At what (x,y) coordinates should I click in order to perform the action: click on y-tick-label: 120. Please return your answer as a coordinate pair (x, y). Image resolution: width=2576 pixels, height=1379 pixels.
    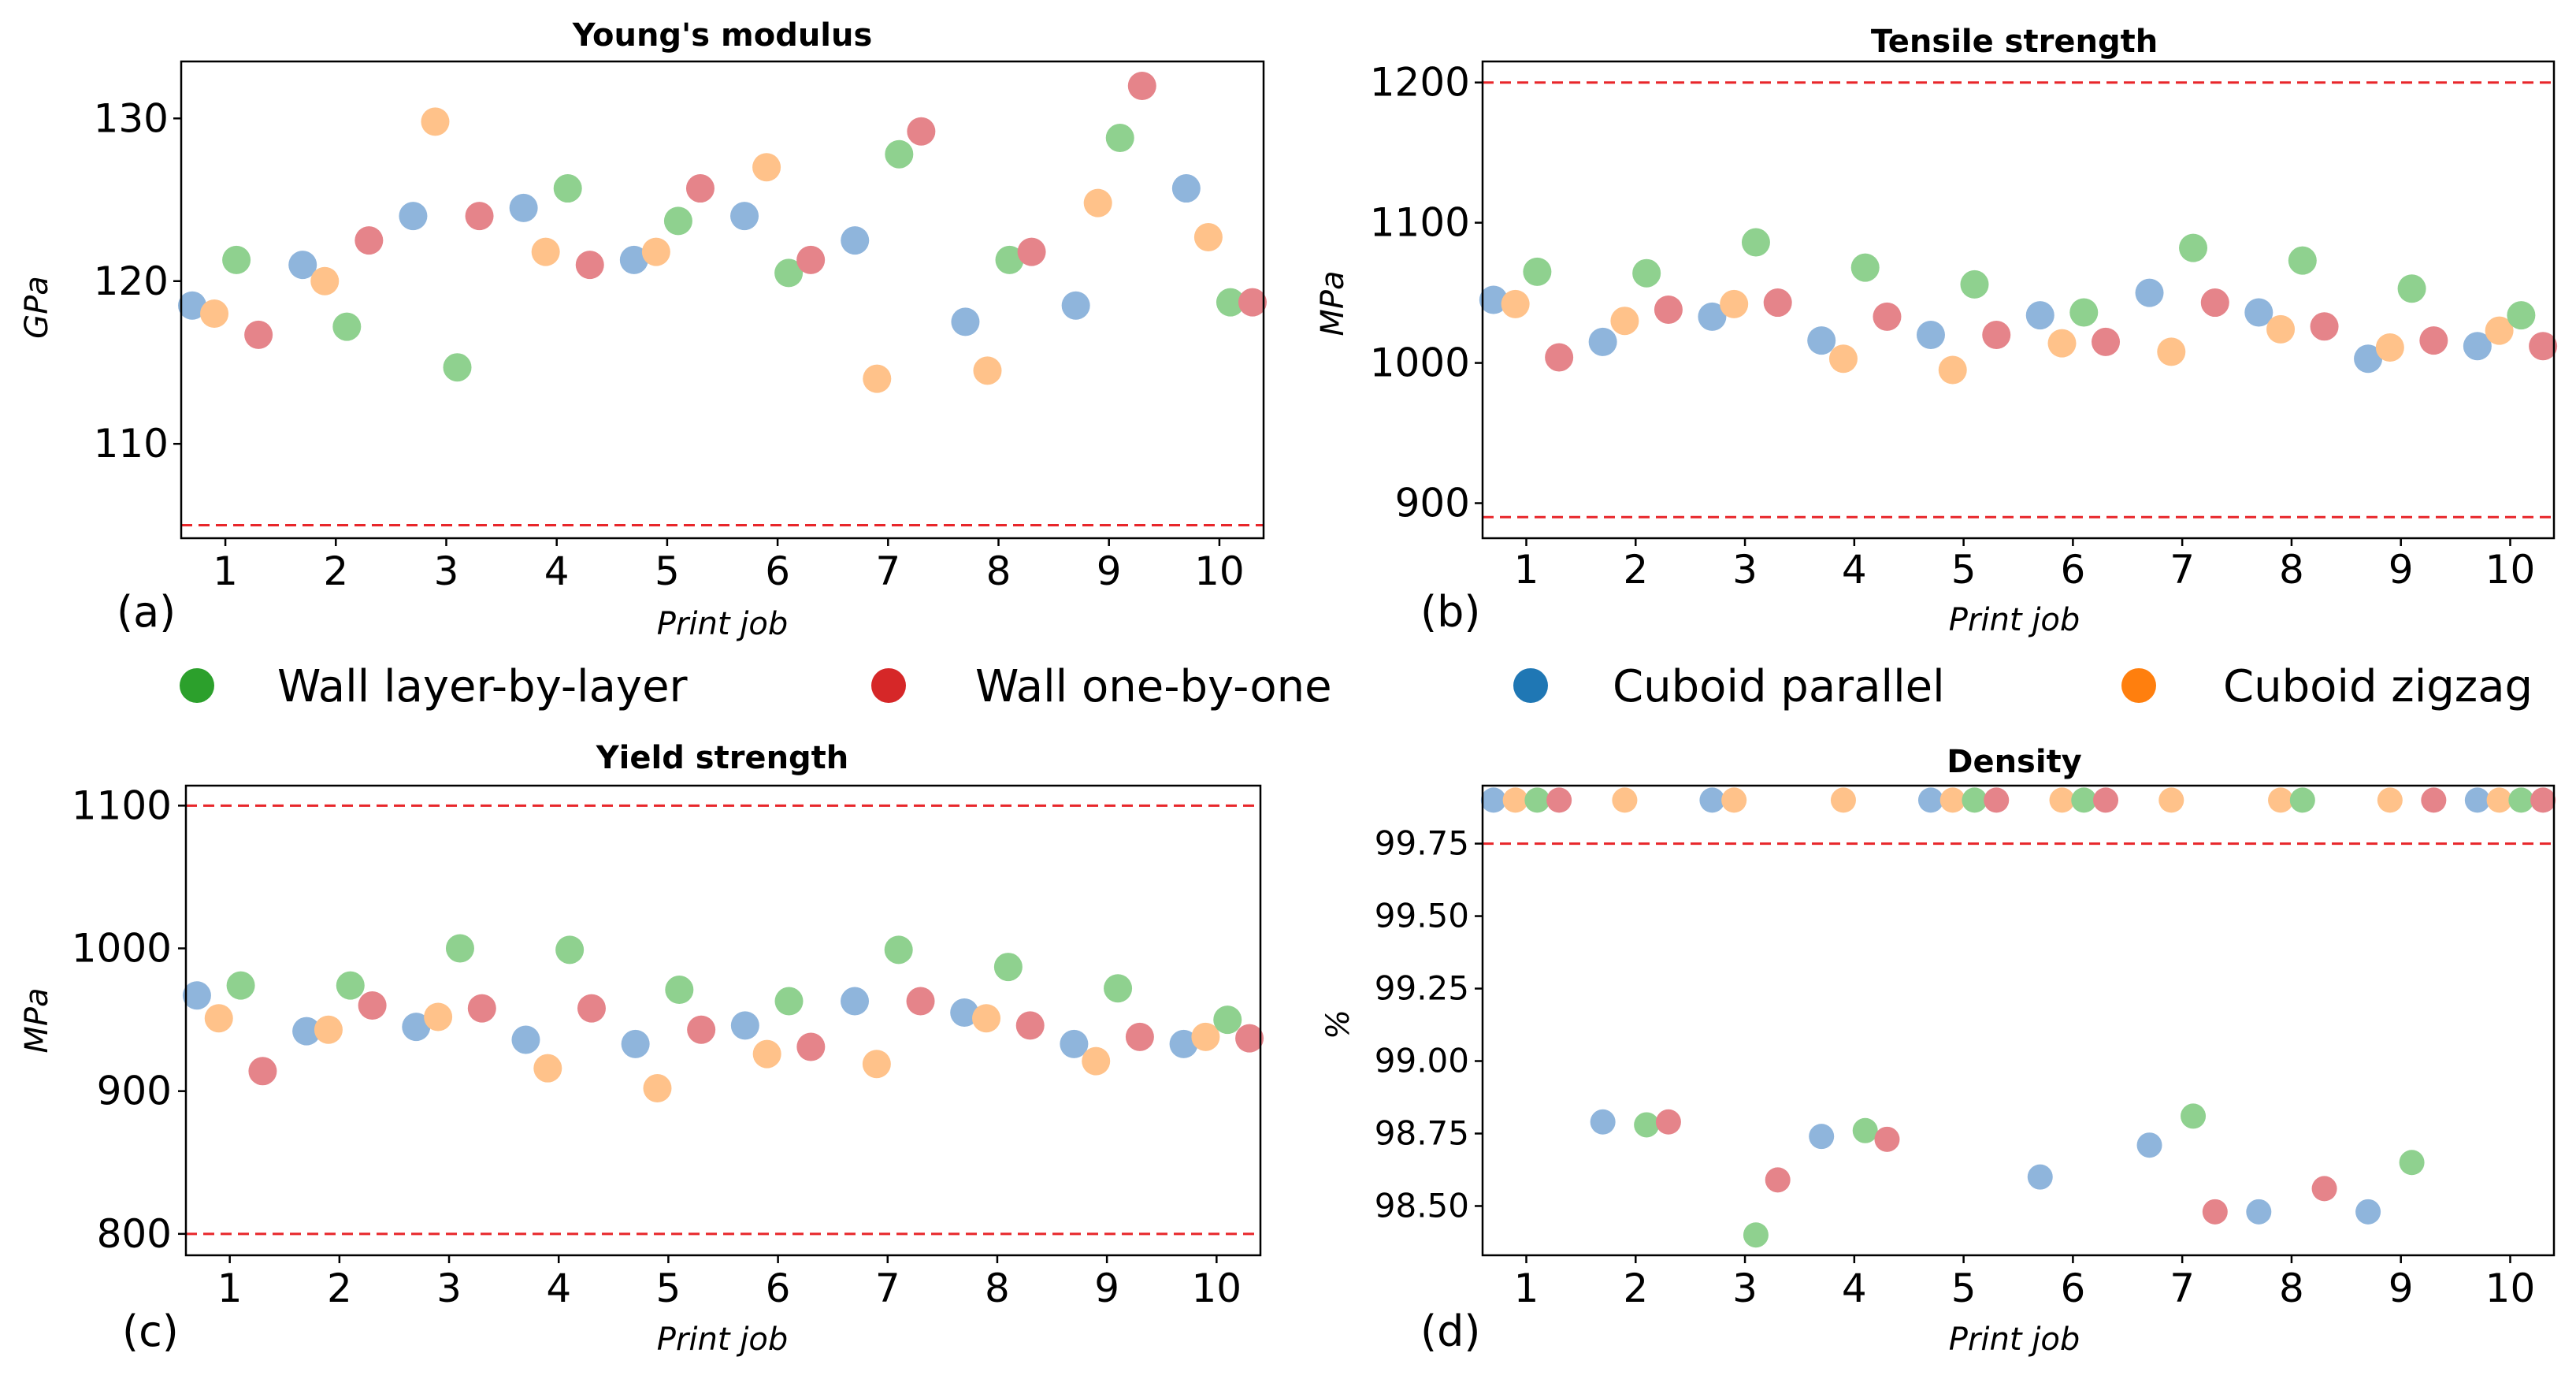
    Looking at the image, I should click on (131, 281).